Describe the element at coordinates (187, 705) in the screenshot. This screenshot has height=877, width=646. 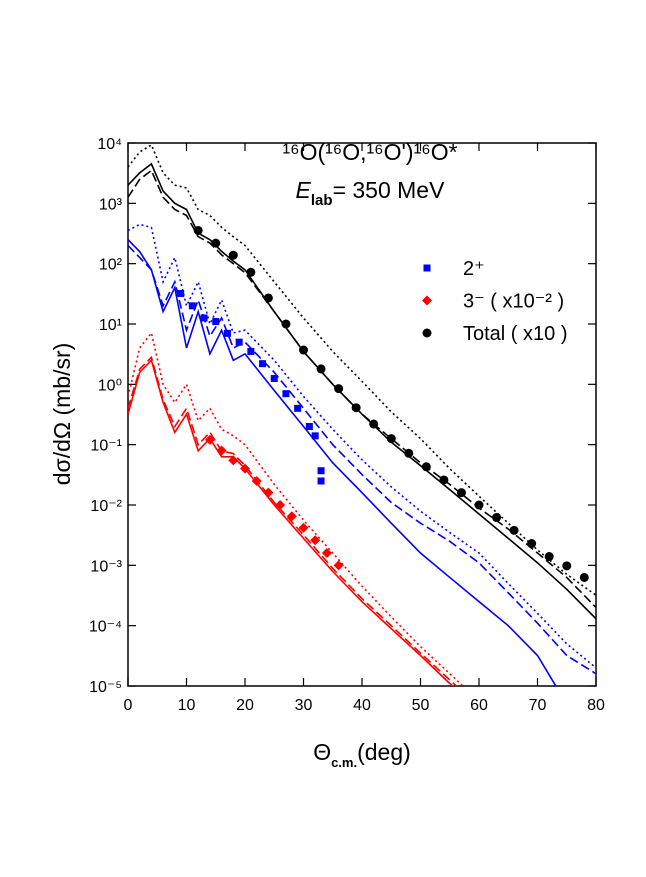
I see `x-tick-label: 10` at that location.